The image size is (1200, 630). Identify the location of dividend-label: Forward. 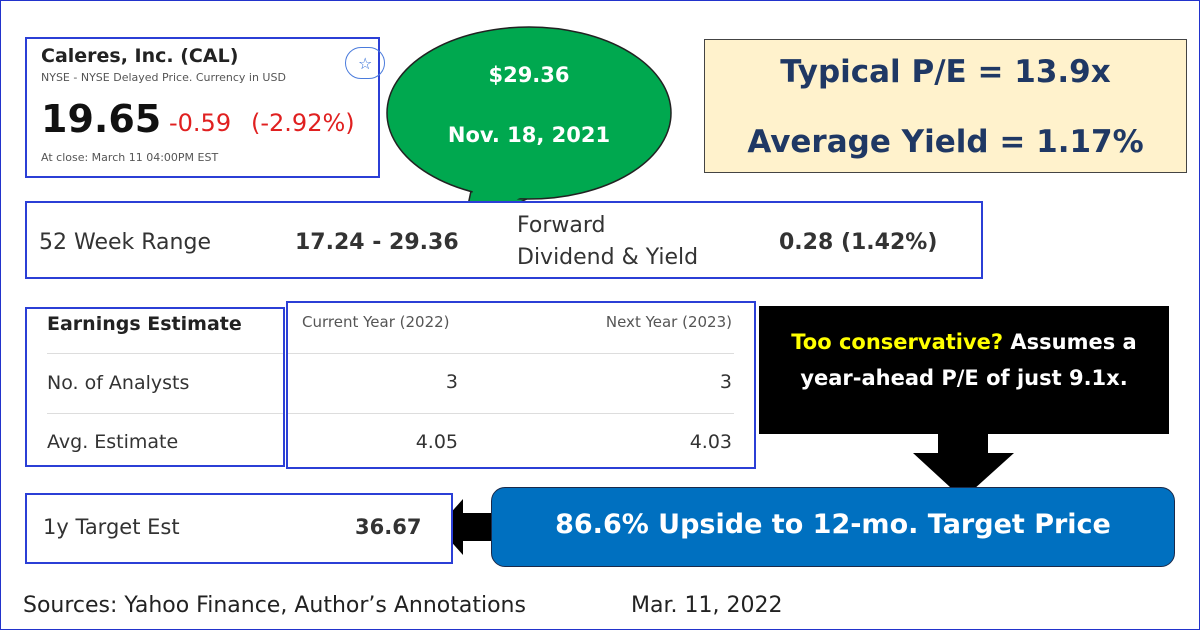
(561, 225).